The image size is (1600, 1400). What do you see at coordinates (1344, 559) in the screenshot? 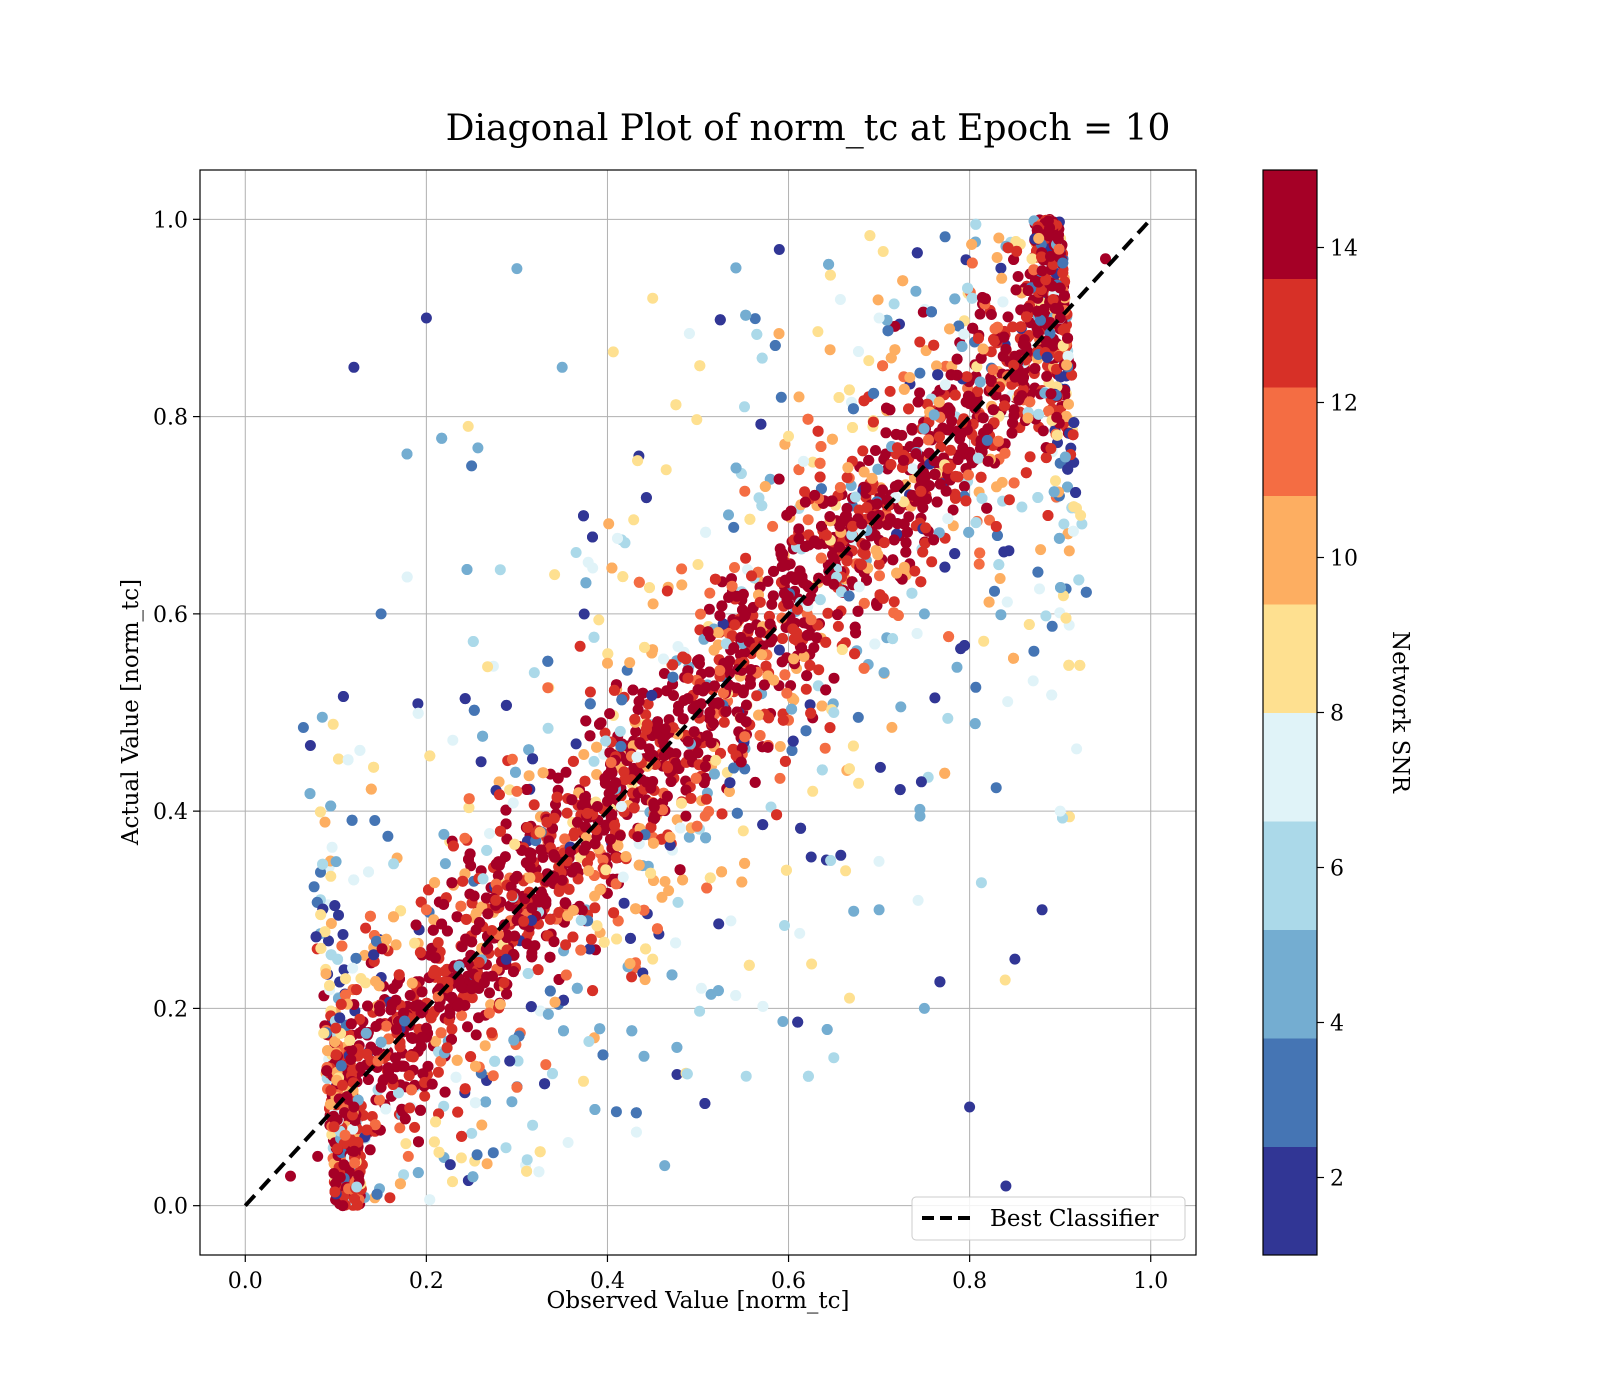
I see `colorbar-tick-label: 10` at bounding box center [1344, 559].